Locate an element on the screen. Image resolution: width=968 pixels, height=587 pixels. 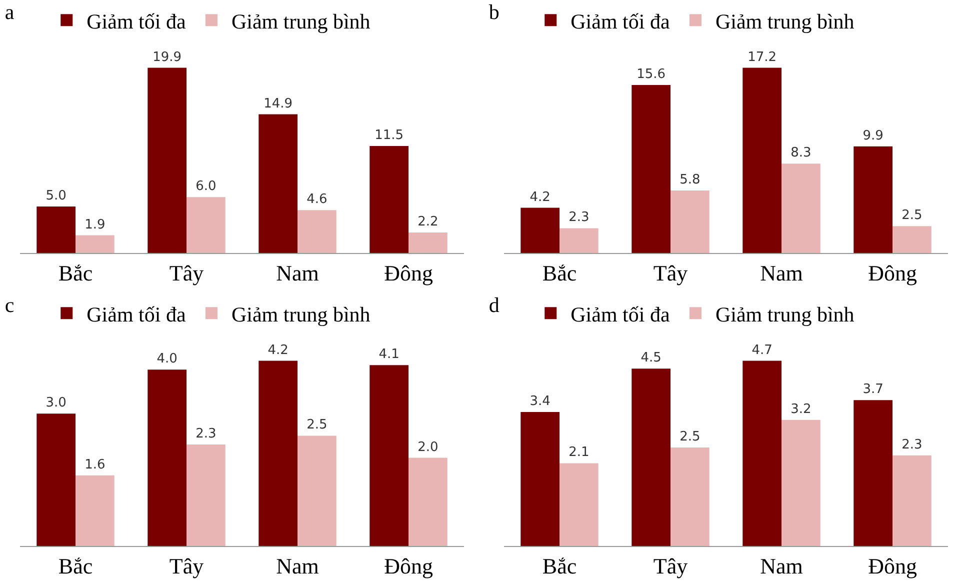
data-label: 4.6 is located at coordinates (317, 200).